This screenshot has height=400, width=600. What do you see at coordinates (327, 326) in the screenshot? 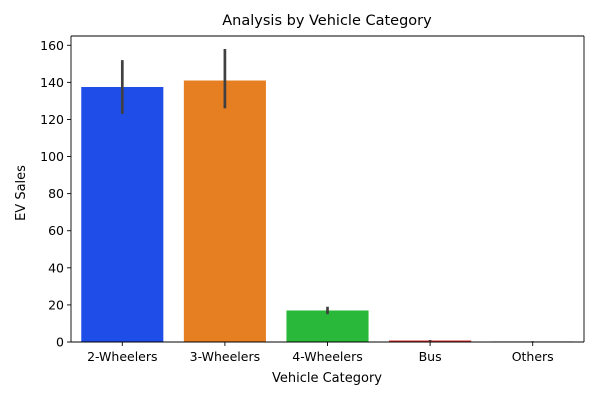
I see `bar-4-wheelers` at bounding box center [327, 326].